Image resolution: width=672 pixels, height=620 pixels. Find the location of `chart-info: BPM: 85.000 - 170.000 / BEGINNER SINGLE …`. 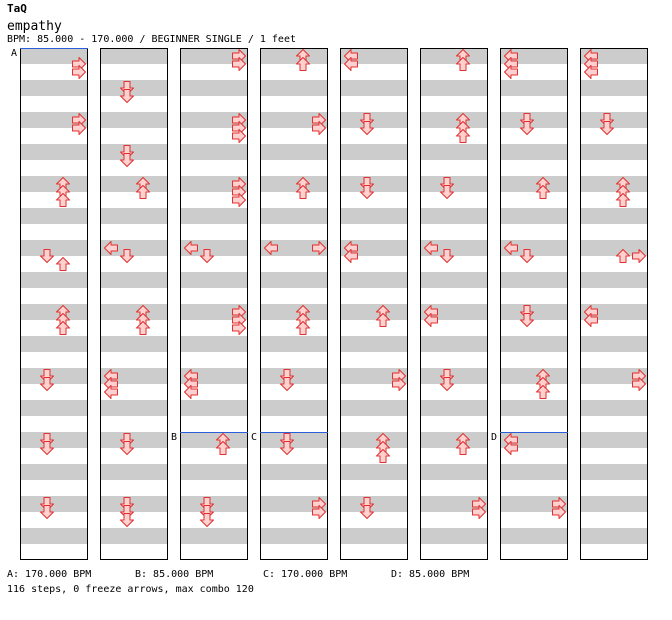

chart-info: BPM: 85.000 - 170.000 / BEGINNER SINGLE … is located at coordinates (151, 39).